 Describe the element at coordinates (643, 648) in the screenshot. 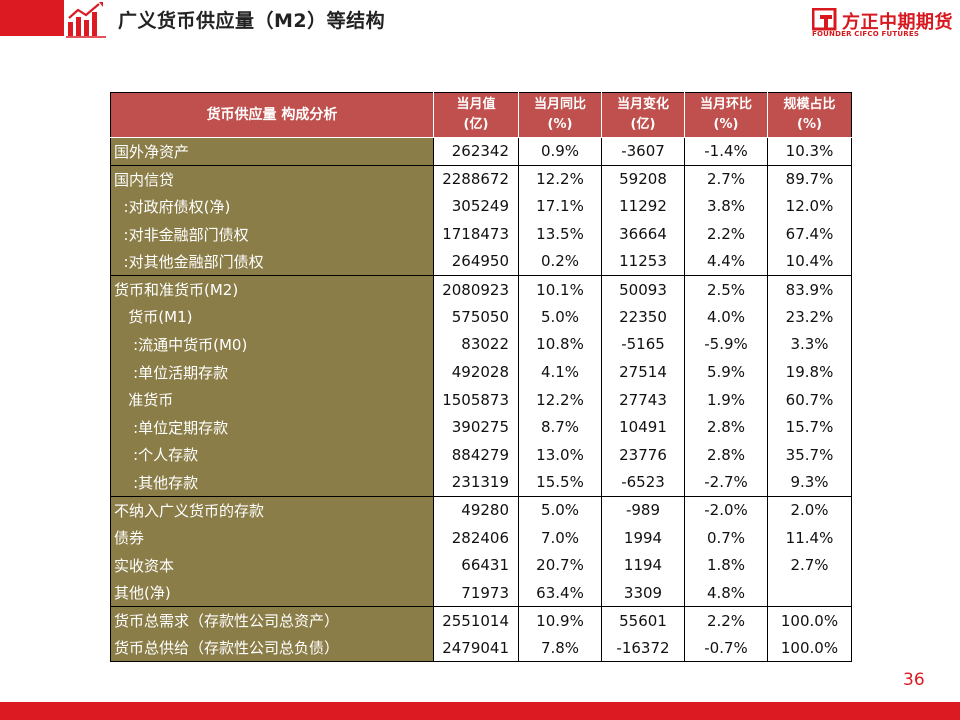

I see `table-cell: -16372` at that location.